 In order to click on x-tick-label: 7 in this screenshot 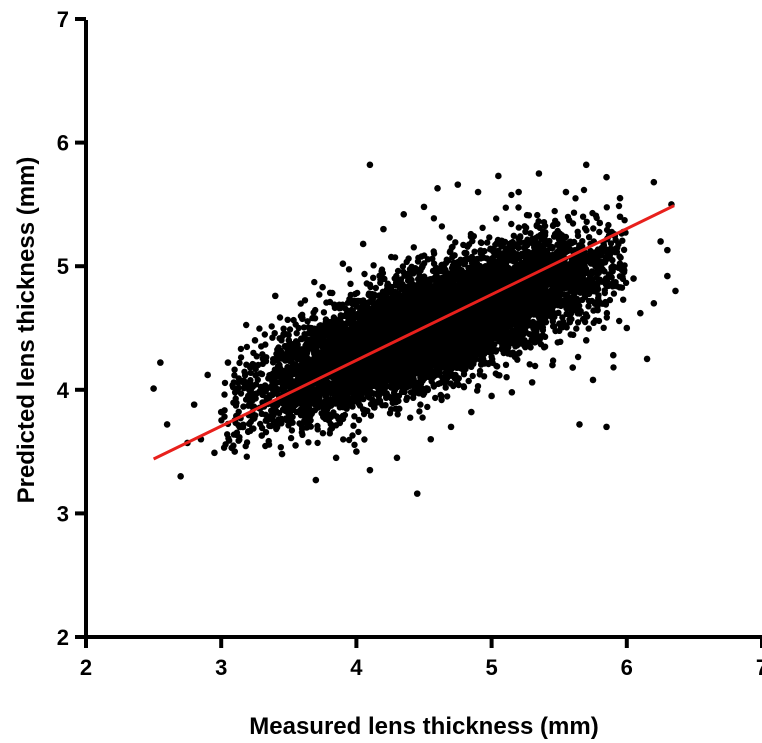, I will do `click(759, 667)`.